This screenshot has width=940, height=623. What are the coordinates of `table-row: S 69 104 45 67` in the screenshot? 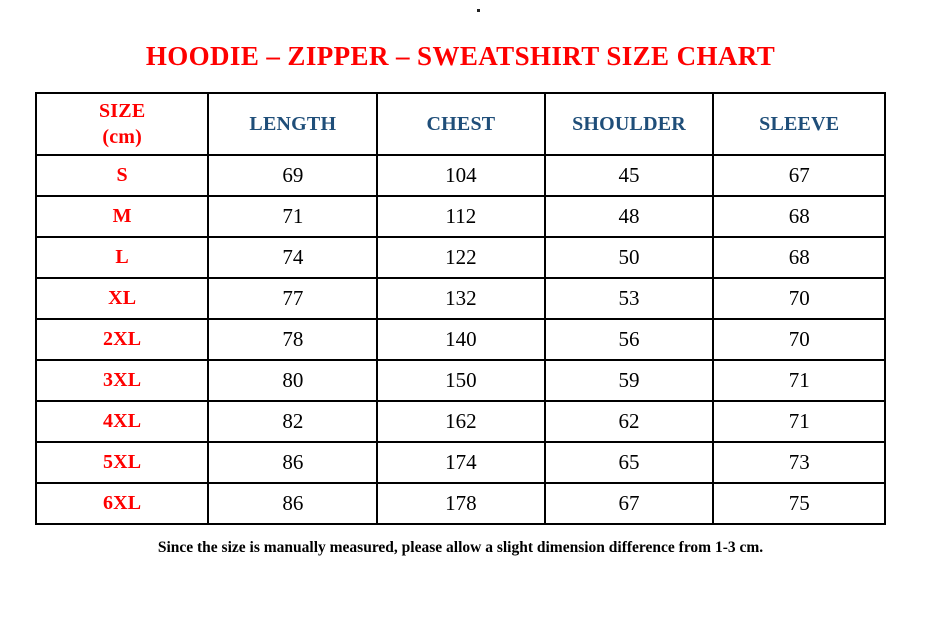 It's located at (460, 175).